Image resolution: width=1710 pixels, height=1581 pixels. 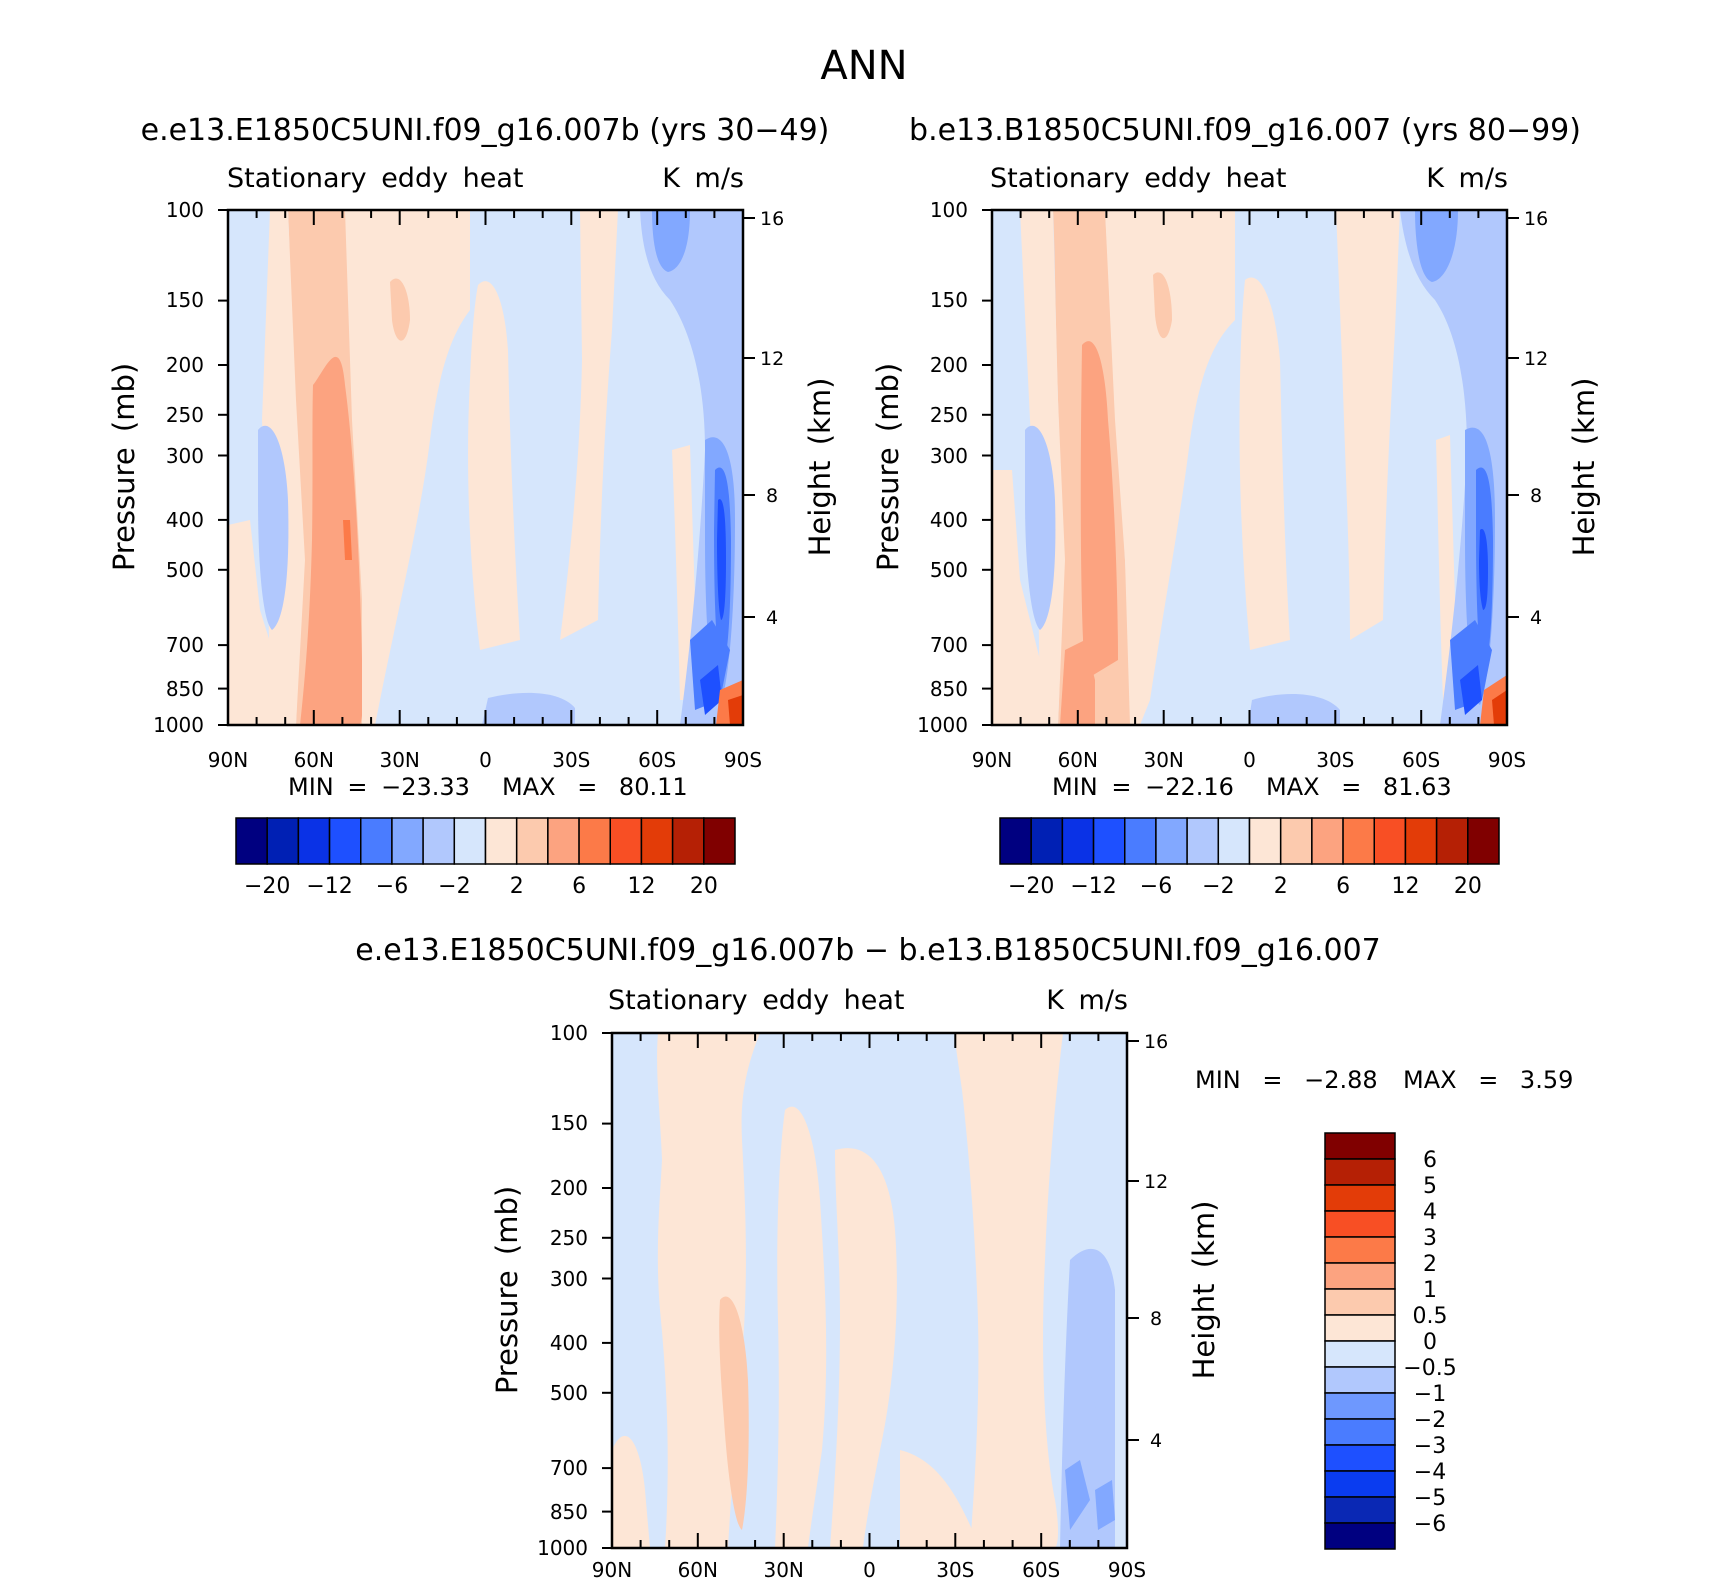 What do you see at coordinates (1429, 1368) in the screenshot?
I see `colorbar-label: −0.5` at bounding box center [1429, 1368].